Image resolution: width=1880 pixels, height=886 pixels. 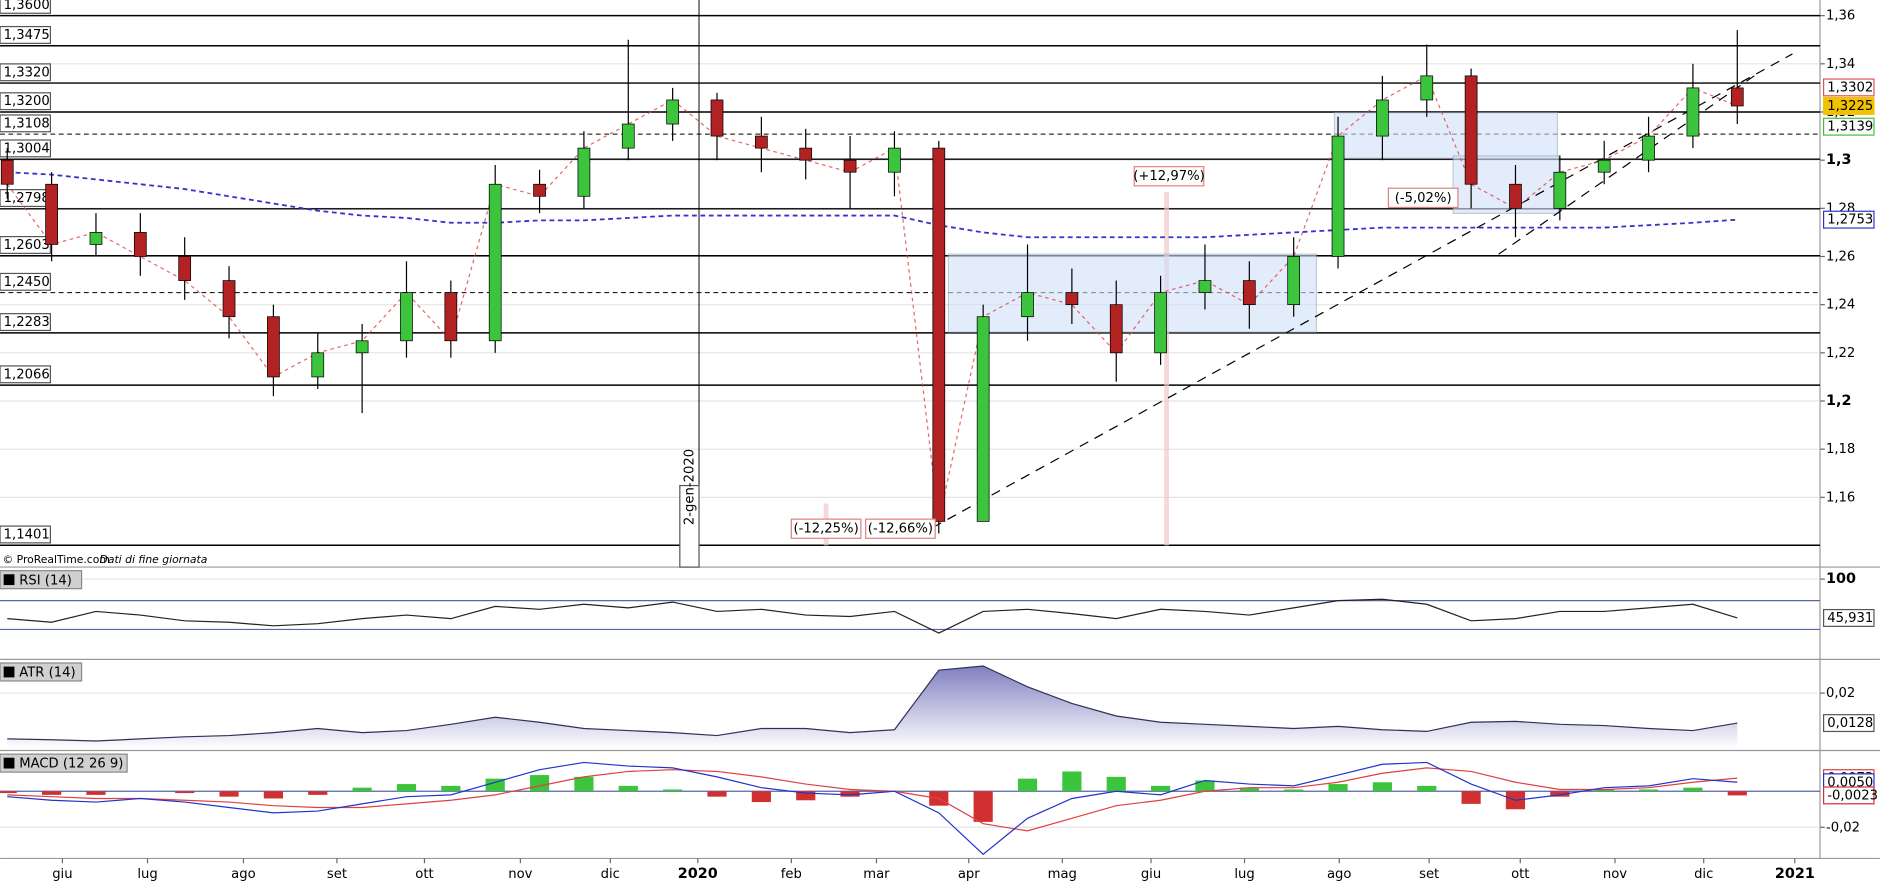 I want to click on level-label: 1,2603, so click(x=27, y=245).